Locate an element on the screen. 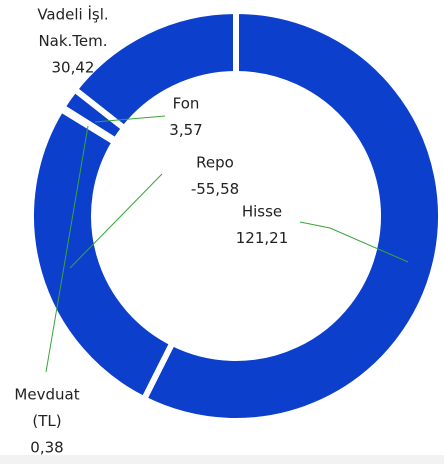 The image size is (444, 464). bottom-strip is located at coordinates (222, 459).